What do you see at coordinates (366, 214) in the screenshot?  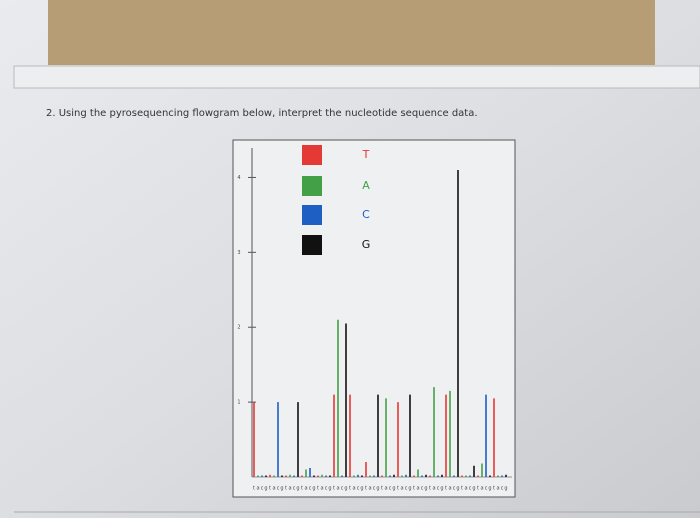 I see `legend-label: C` at bounding box center [366, 214].